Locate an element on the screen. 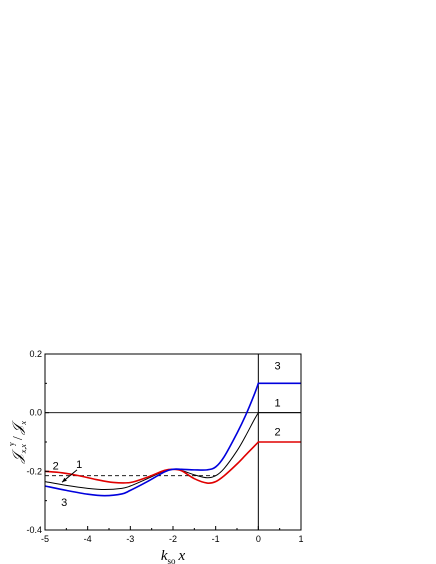 The width and height of the screenshot is (436, 564). annotations: 1 2 3 2 1 3 is located at coordinates (167, 435).